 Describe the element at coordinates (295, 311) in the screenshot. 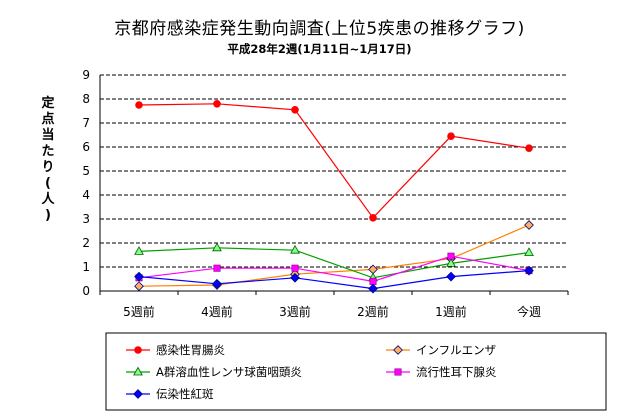

I see `x-tick-label: 3週前` at that location.